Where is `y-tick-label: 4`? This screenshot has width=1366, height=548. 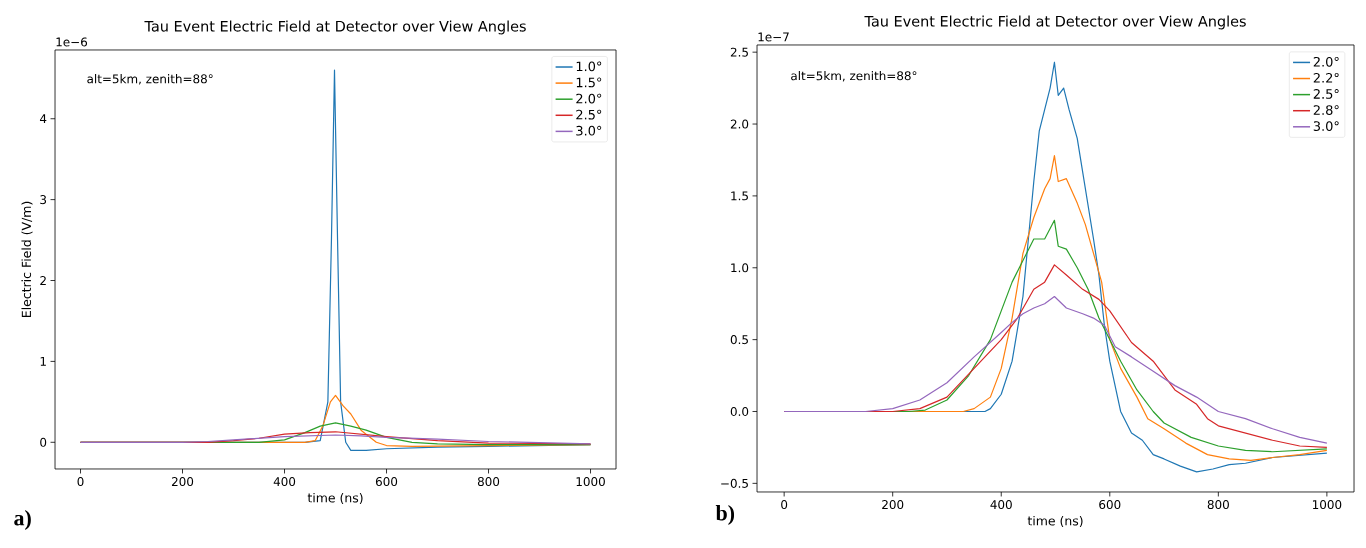
y-tick-label: 4 is located at coordinates (43, 119).